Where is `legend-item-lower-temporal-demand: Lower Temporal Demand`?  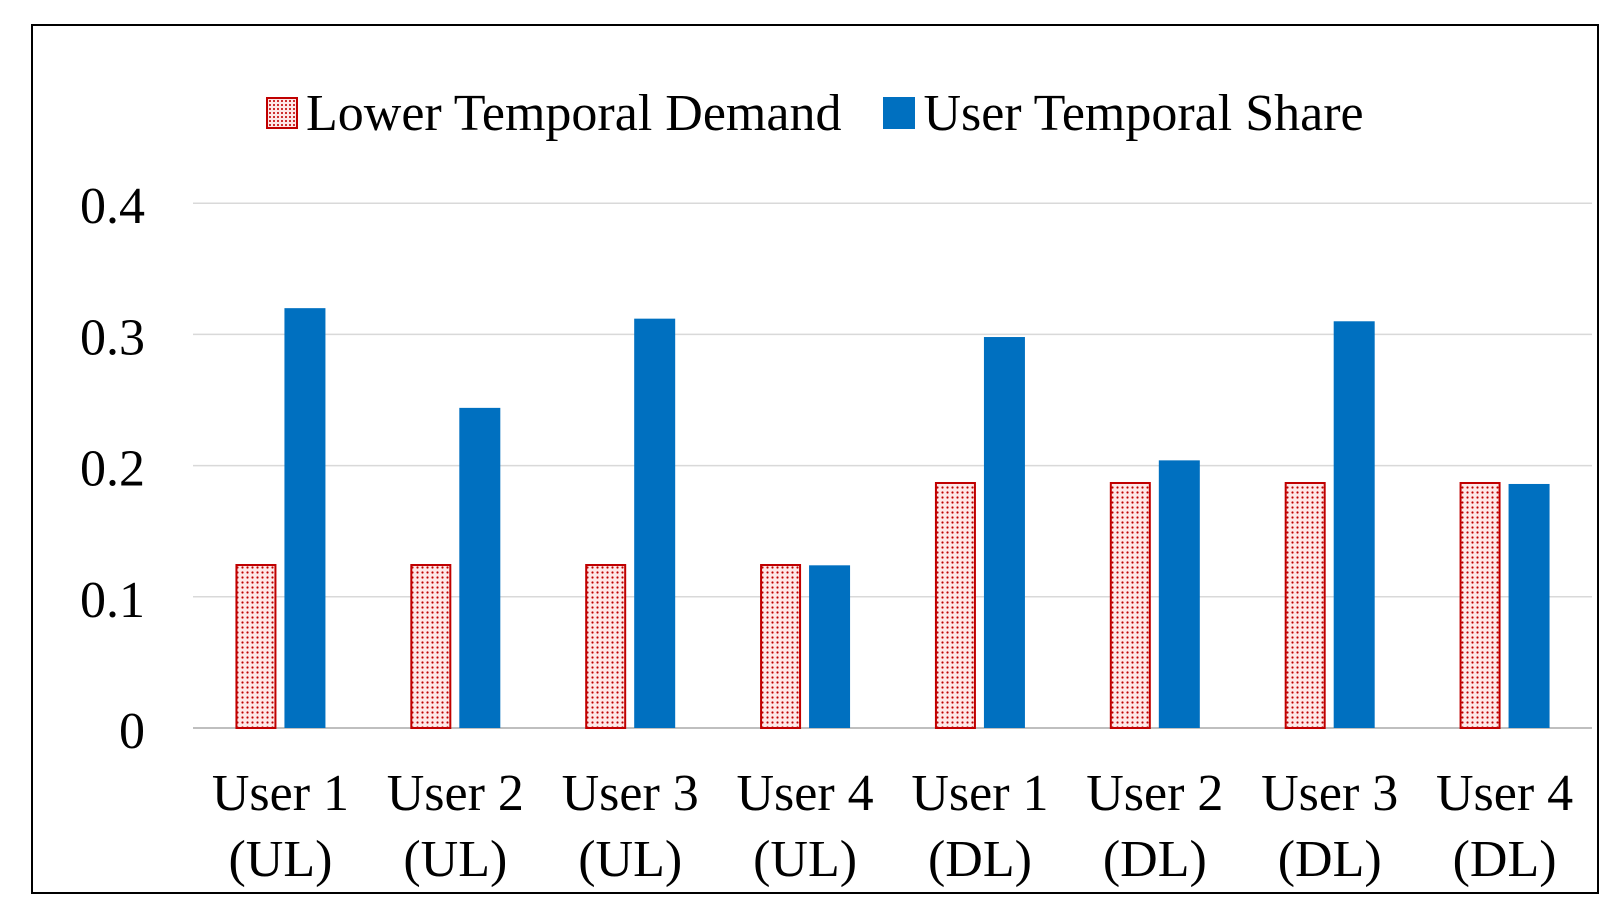
legend-item-lower-temporal-demand: Lower Temporal Demand is located at coordinates (553, 113).